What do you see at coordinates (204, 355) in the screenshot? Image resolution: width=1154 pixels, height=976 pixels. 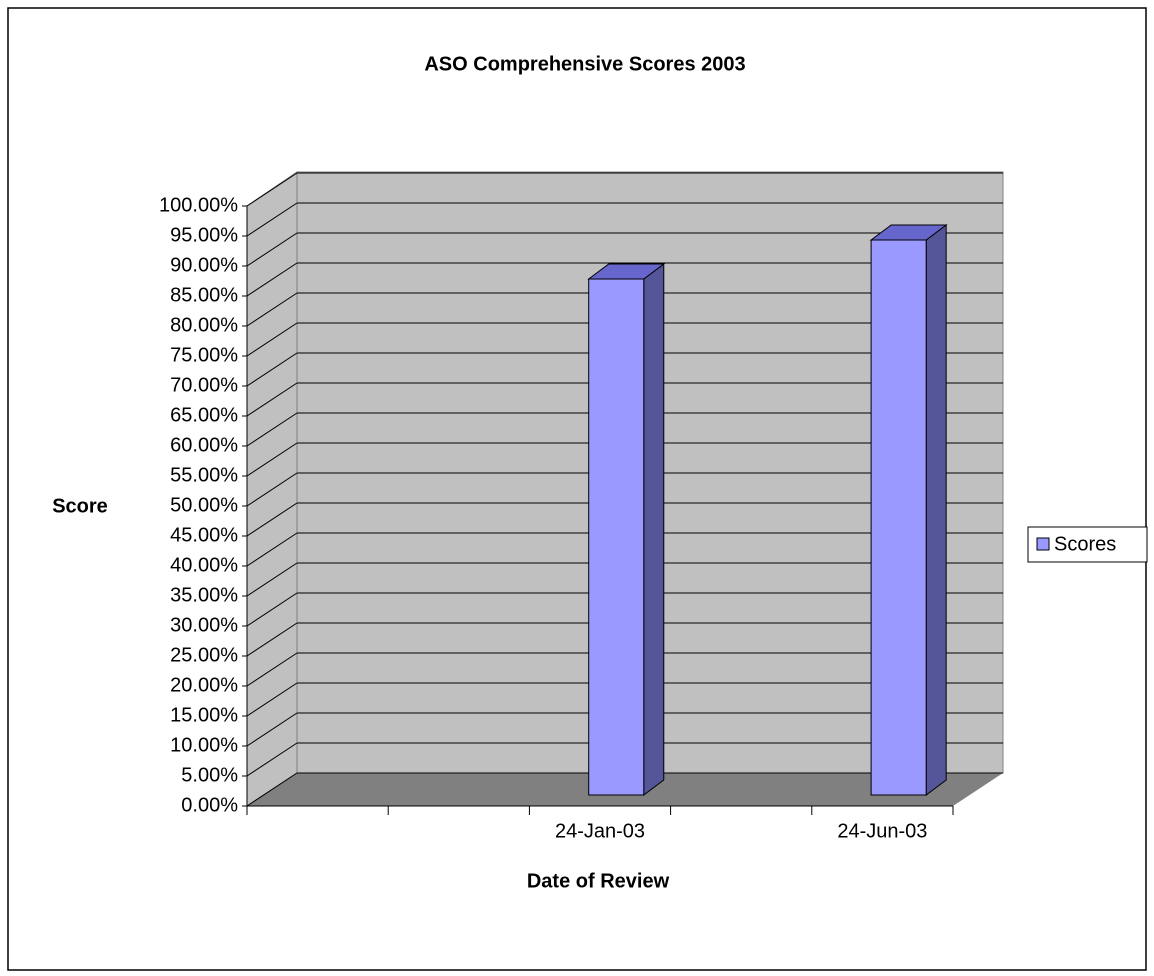 I see `y-tick-label: 75.00%` at bounding box center [204, 355].